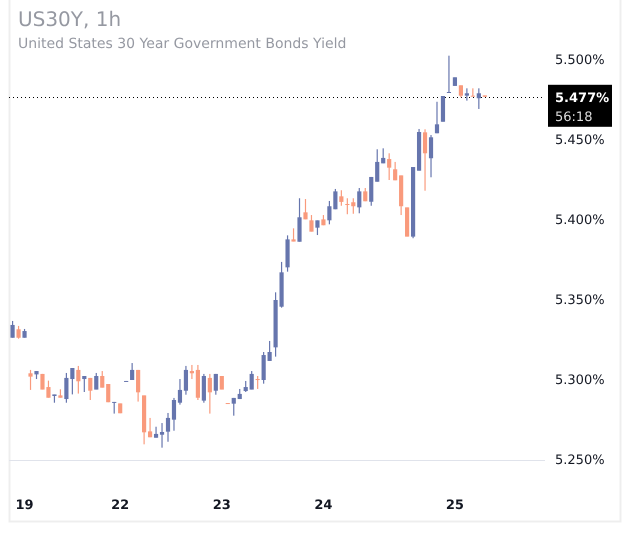  I want to click on x-tick-label: 22, so click(120, 506).